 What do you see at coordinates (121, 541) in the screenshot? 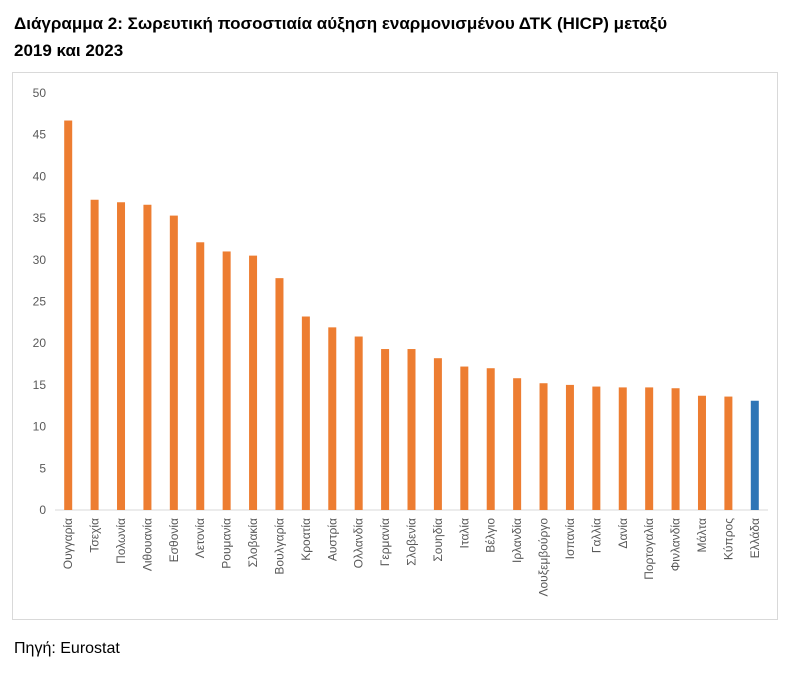
I see `x-tick-label: Πολωνία` at bounding box center [121, 541].